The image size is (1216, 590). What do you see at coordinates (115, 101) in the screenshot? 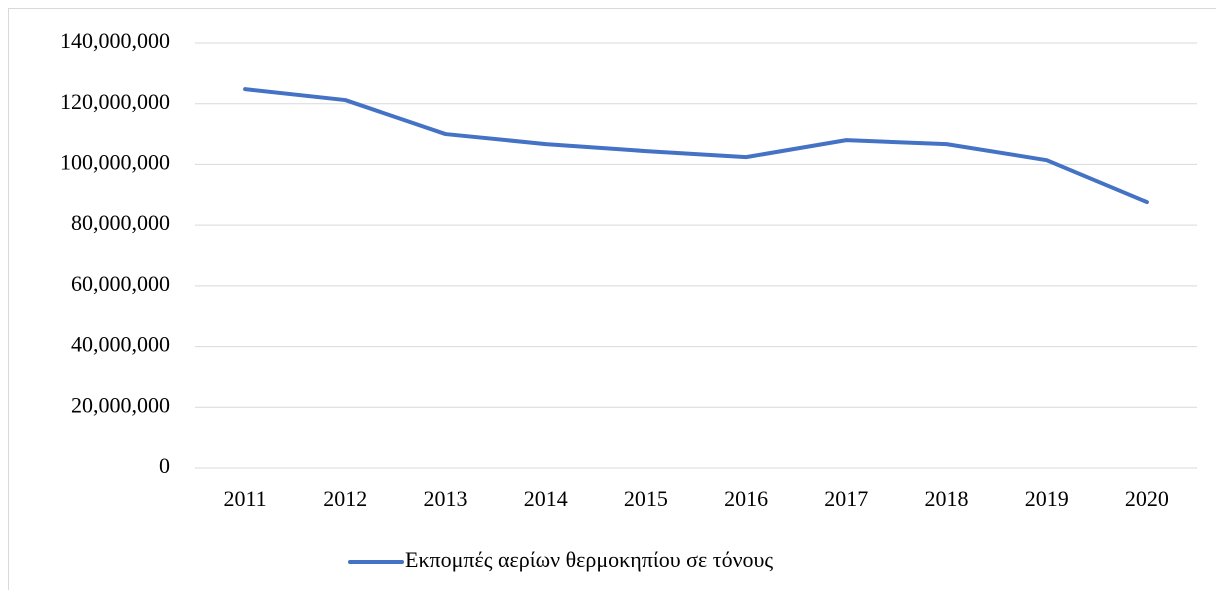
I see `y-tick-label: 120,000,000` at bounding box center [115, 101].